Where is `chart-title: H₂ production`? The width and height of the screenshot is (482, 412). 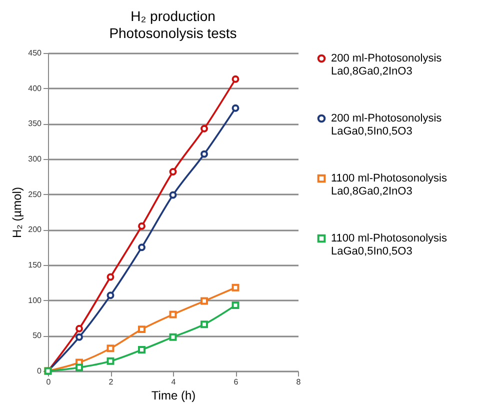 chart-title: H₂ production is located at coordinates (173, 16).